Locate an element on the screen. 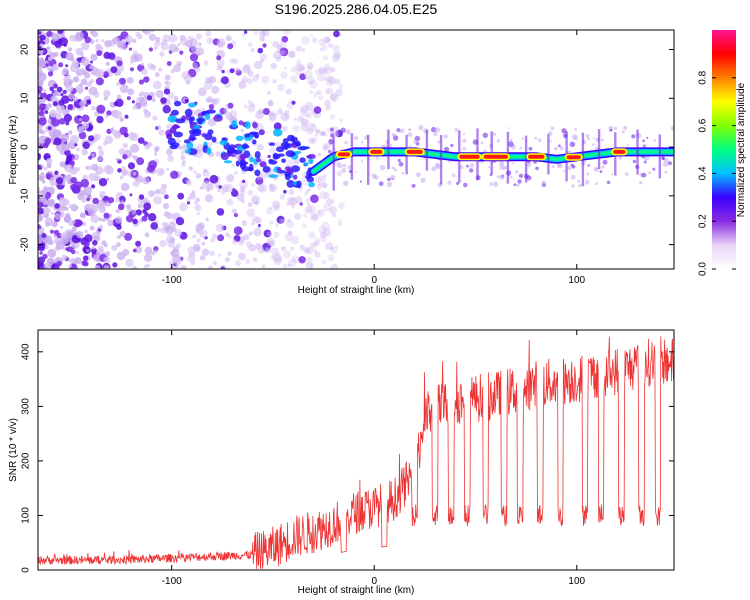 The width and height of the screenshot is (750, 600). snr-x-label: Height of straight line (km) is located at coordinates (356, 590).